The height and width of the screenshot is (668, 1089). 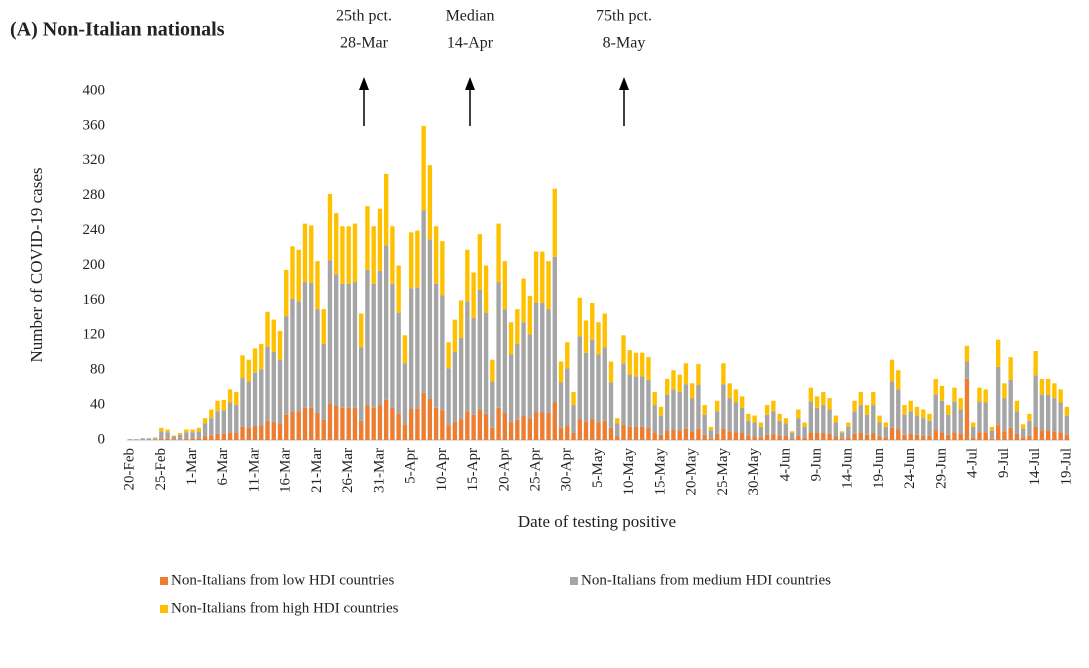 I want to click on x-tick-label: 4-Jul, so click(x=973, y=463).